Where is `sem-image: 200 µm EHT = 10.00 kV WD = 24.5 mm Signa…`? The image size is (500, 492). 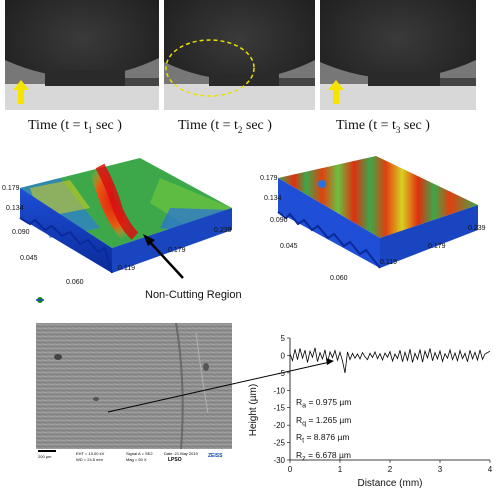
sem-image: 200 µm EHT = 10.00 kV WD = 24.5 mm Signa… is located at coordinates (134, 395).